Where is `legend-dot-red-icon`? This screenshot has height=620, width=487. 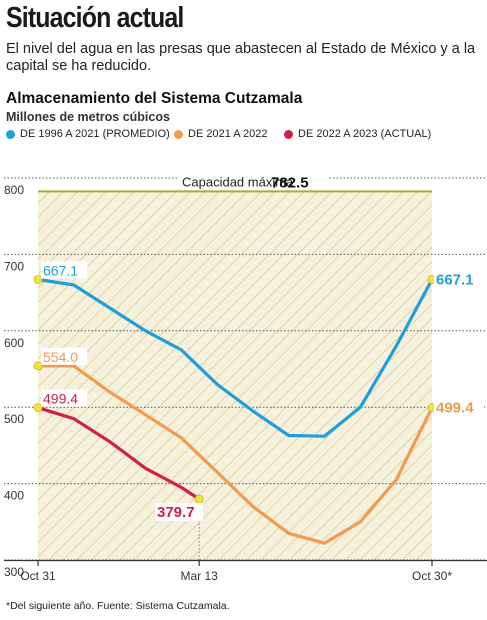
legend-dot-red-icon is located at coordinates (288, 134).